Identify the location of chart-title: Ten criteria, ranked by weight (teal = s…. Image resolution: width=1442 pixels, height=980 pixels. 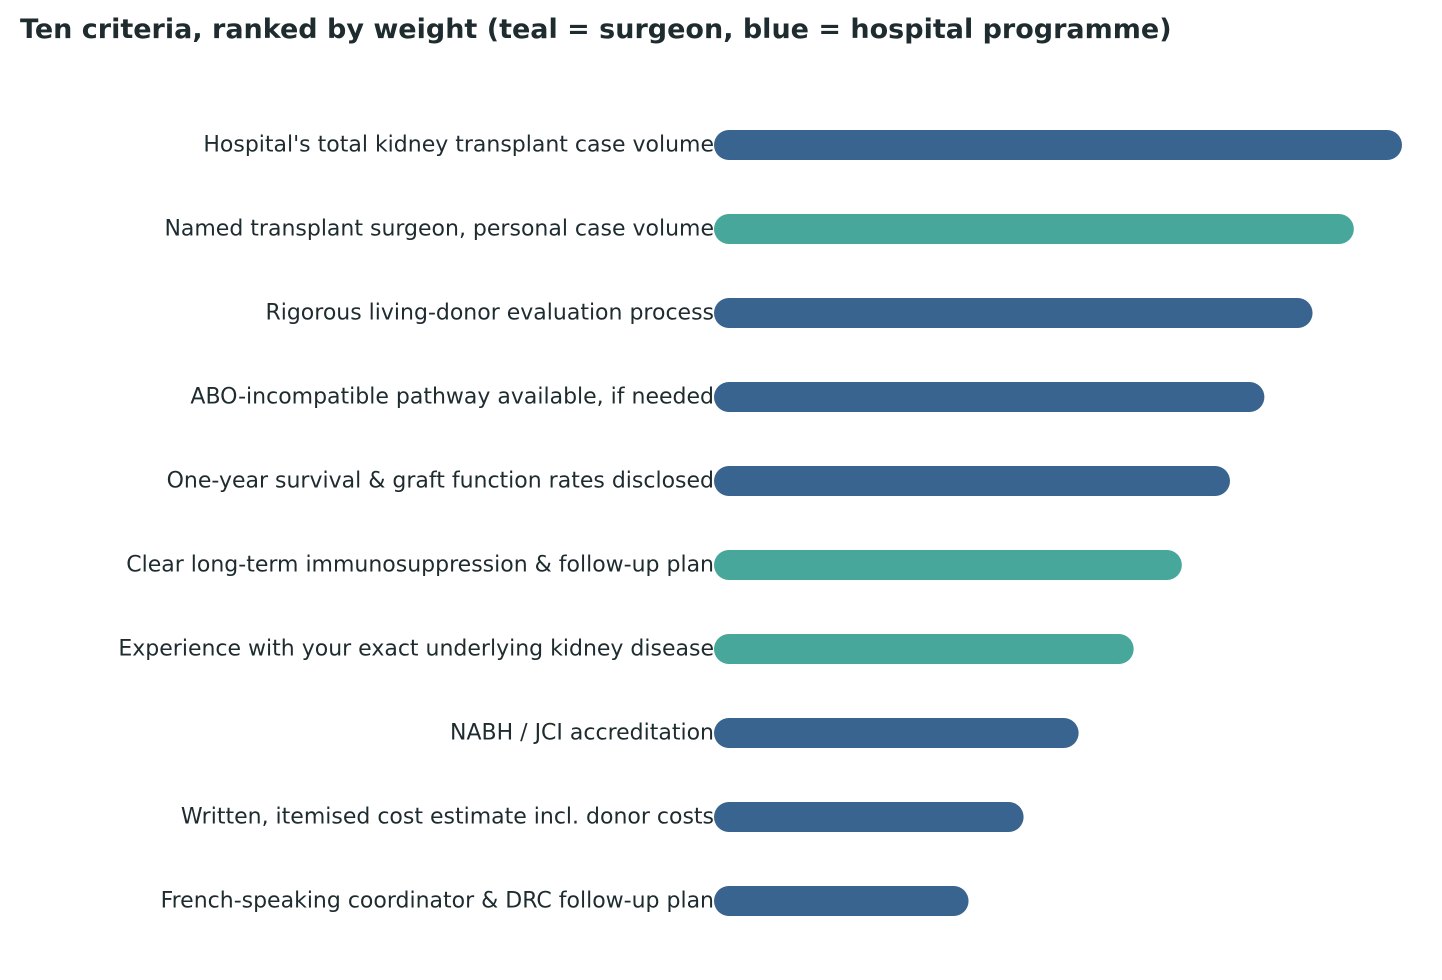
(596, 29).